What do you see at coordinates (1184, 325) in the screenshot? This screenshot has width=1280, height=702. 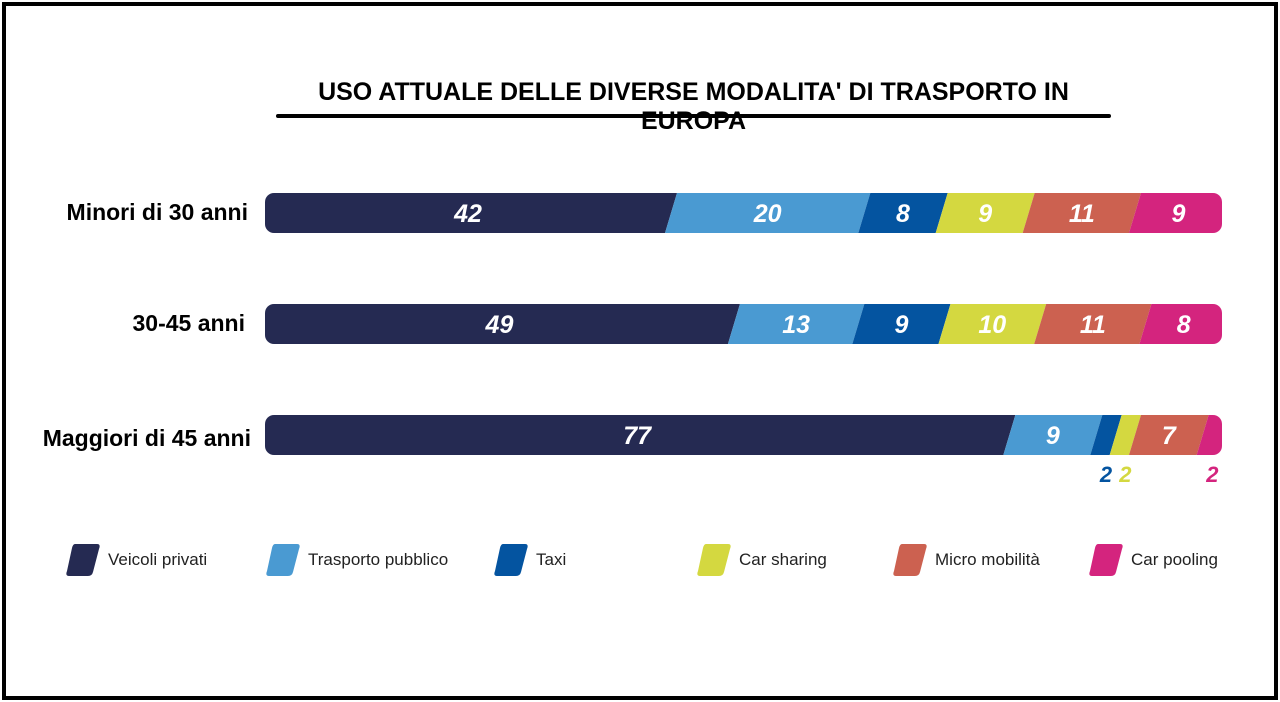 I see `data-label-1-5: 8` at bounding box center [1184, 325].